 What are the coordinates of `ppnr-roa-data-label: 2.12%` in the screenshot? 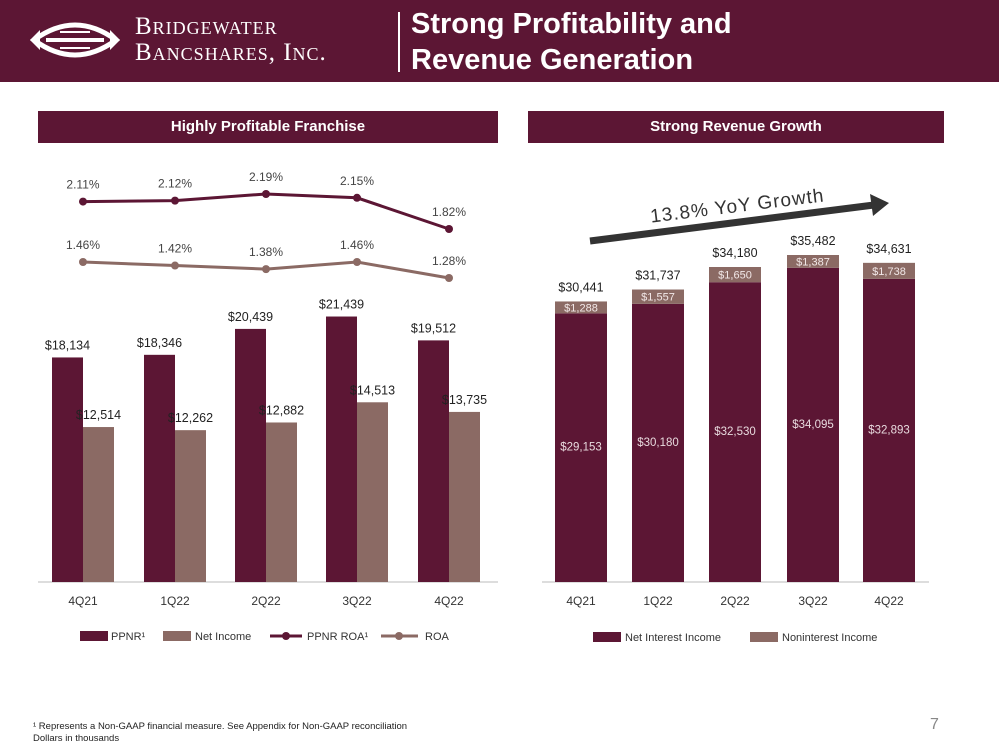 It's located at (175, 184).